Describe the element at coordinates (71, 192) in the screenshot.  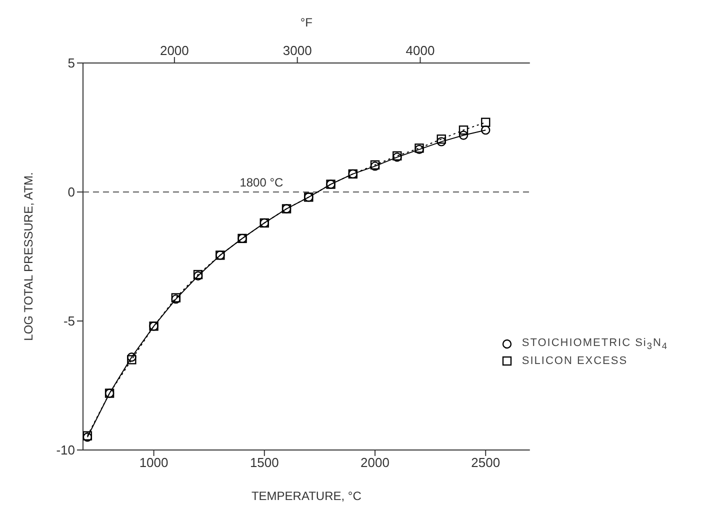
I see `y-tick-label: 0` at that location.